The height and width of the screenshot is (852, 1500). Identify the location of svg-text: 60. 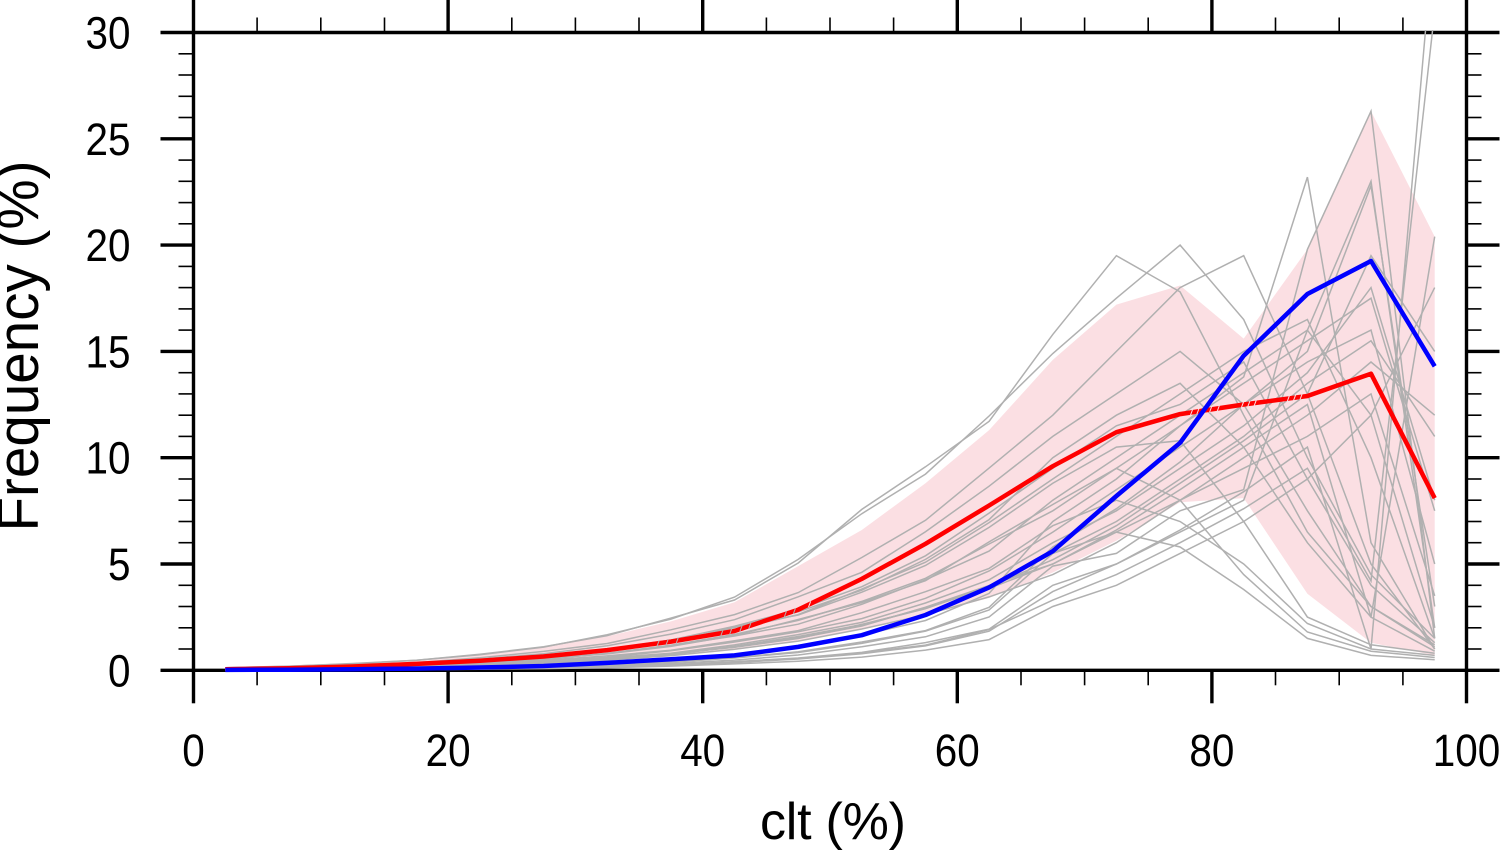
(957, 750).